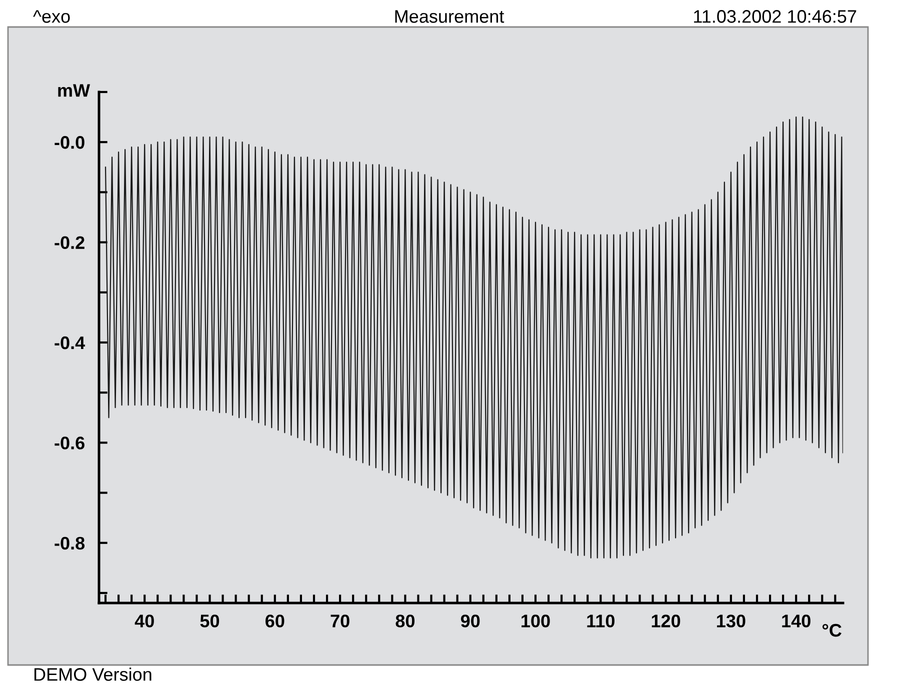 This screenshot has width=898, height=684. I want to click on x-tick-label: 130, so click(731, 621).